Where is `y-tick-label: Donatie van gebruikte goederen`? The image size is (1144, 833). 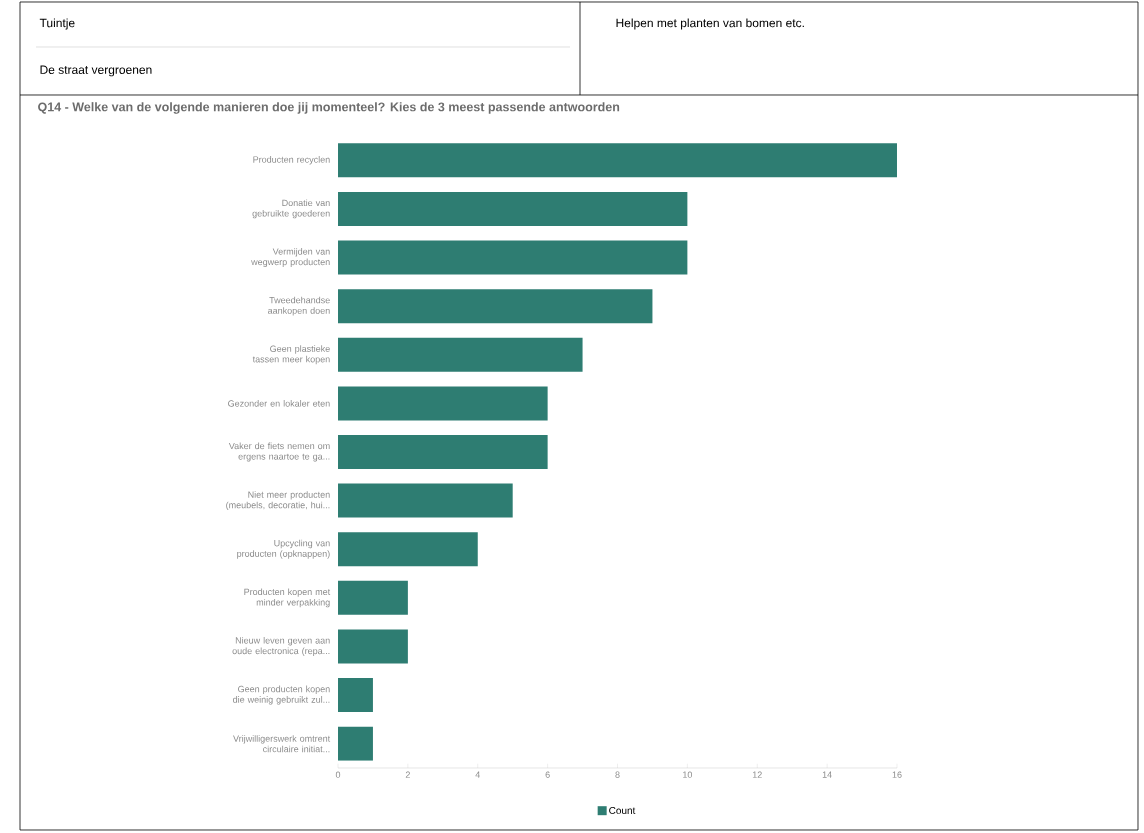 y-tick-label: Donatie van gebruikte goederen is located at coordinates (291, 209).